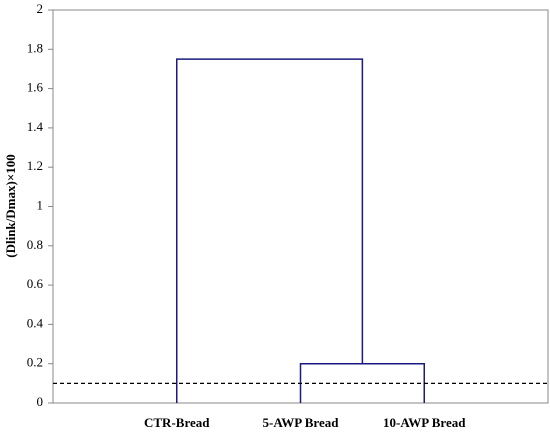  I want to click on y-tick-label: 1.8, so click(35, 47).